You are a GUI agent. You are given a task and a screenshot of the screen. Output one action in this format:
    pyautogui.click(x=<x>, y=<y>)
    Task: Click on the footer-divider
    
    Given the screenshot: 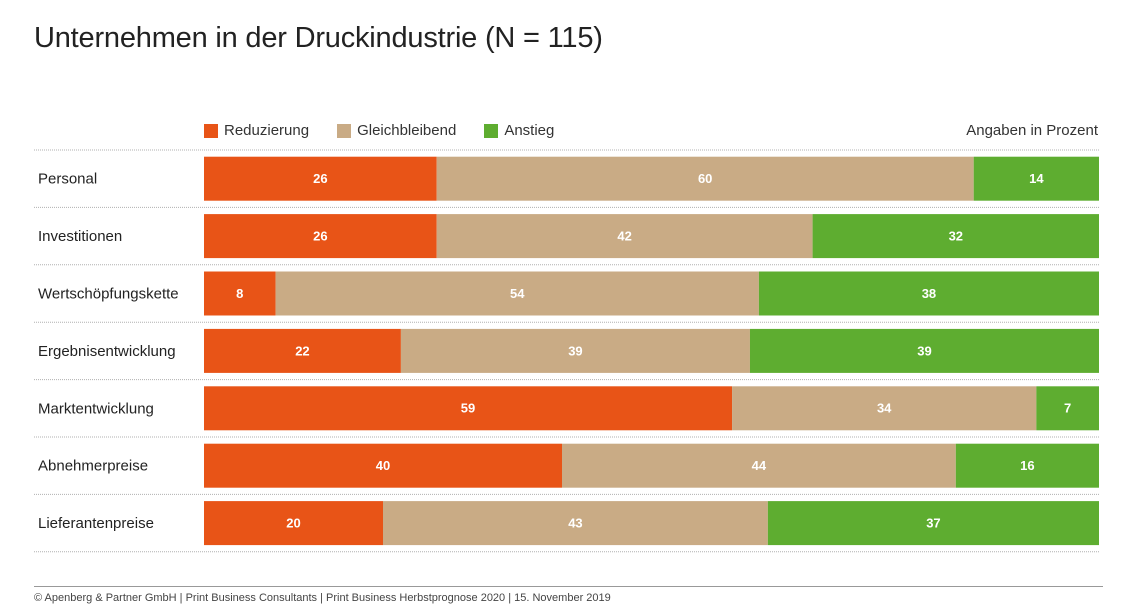 What is the action you would take?
    pyautogui.click(x=568, y=586)
    